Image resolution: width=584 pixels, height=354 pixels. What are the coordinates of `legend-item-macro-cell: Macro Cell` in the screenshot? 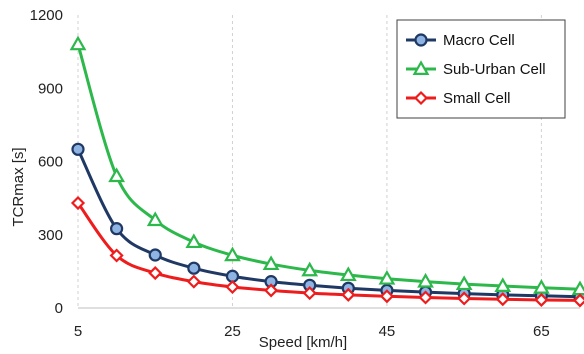 It's located at (460, 40).